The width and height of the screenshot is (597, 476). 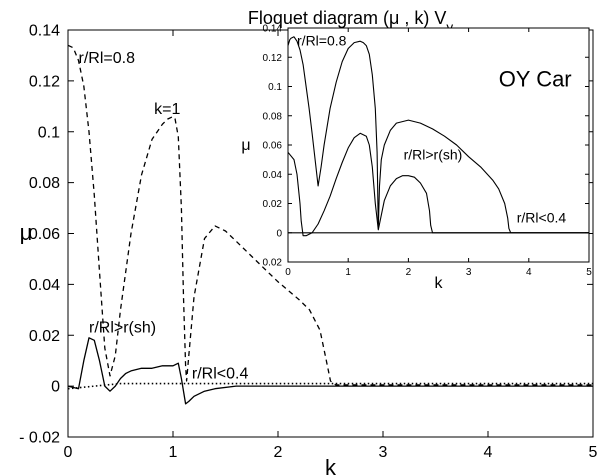 What do you see at coordinates (44, 285) in the screenshot?
I see `main-y-tick-label: 0.04` at bounding box center [44, 285].